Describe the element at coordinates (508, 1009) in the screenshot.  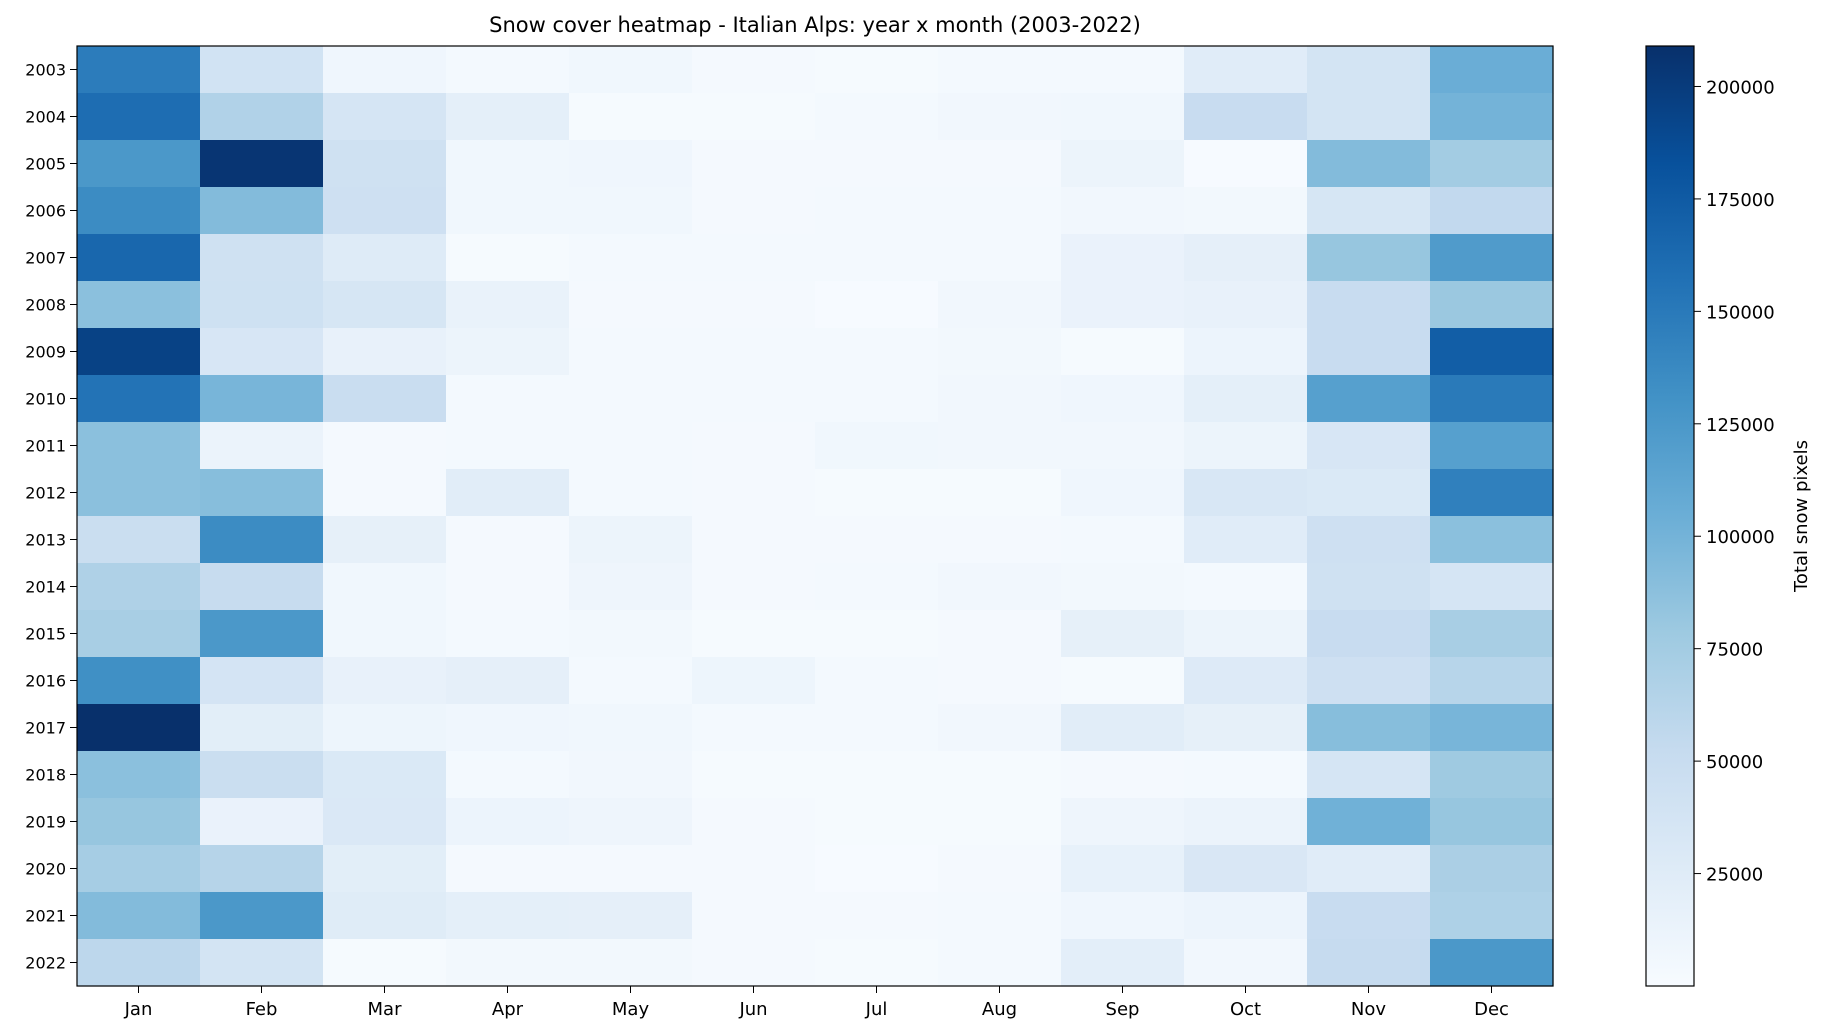
I see `x-tick-label: Apr` at that location.